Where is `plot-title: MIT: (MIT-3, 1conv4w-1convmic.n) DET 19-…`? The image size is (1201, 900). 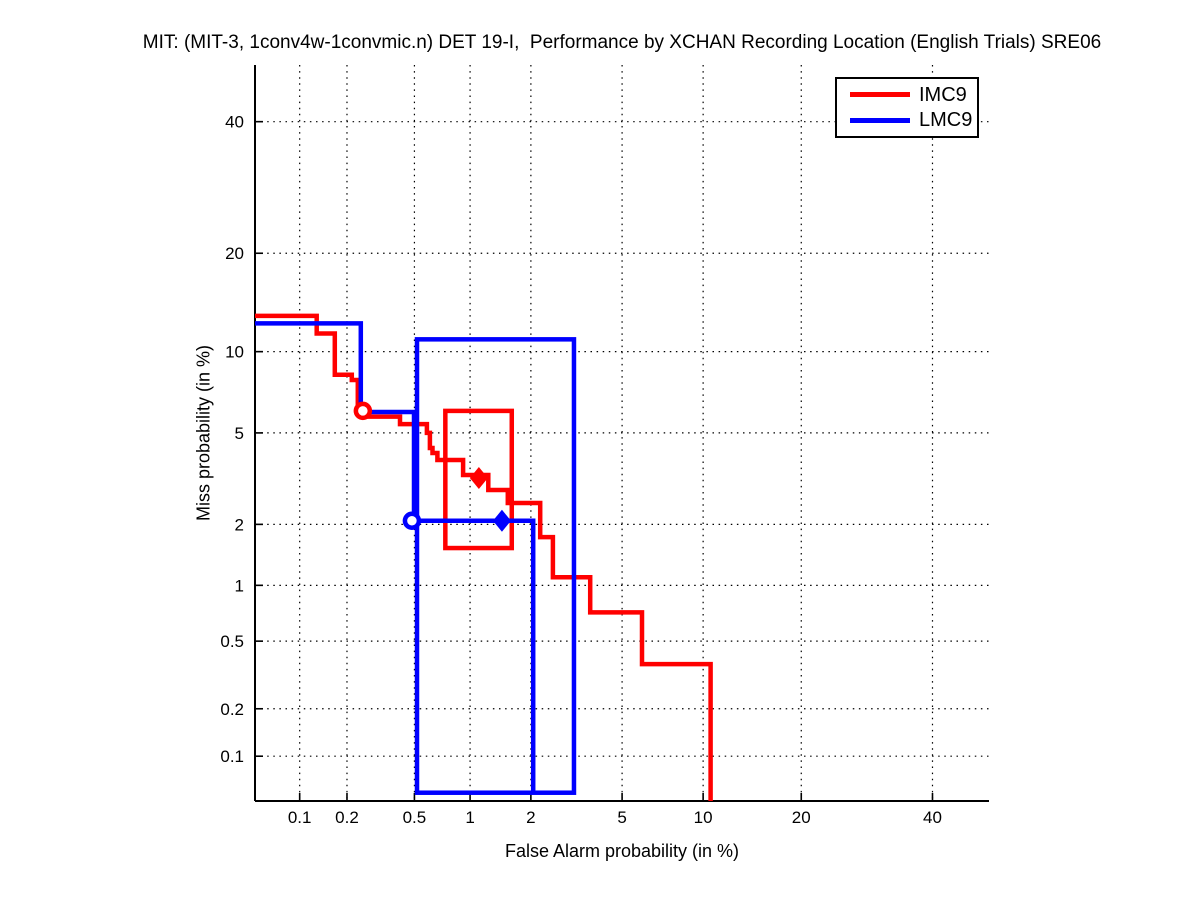
plot-title: MIT: (MIT-3, 1conv4w-1convmic.n) DET 19-… is located at coordinates (622, 42).